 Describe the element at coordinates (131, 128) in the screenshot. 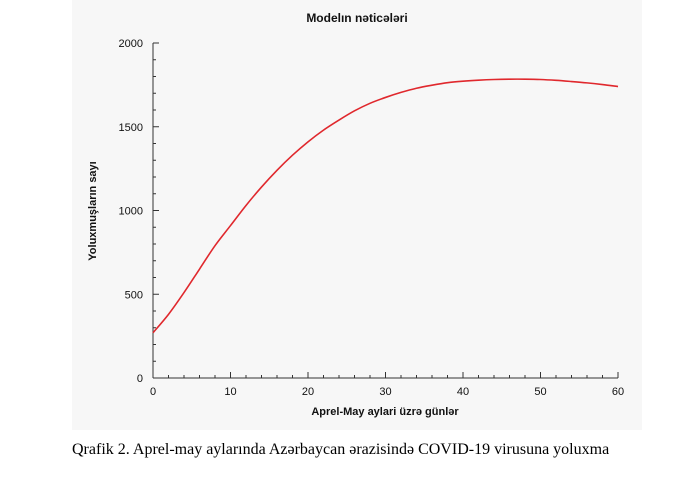

I see `y-tick-label-1500: 1500` at that location.